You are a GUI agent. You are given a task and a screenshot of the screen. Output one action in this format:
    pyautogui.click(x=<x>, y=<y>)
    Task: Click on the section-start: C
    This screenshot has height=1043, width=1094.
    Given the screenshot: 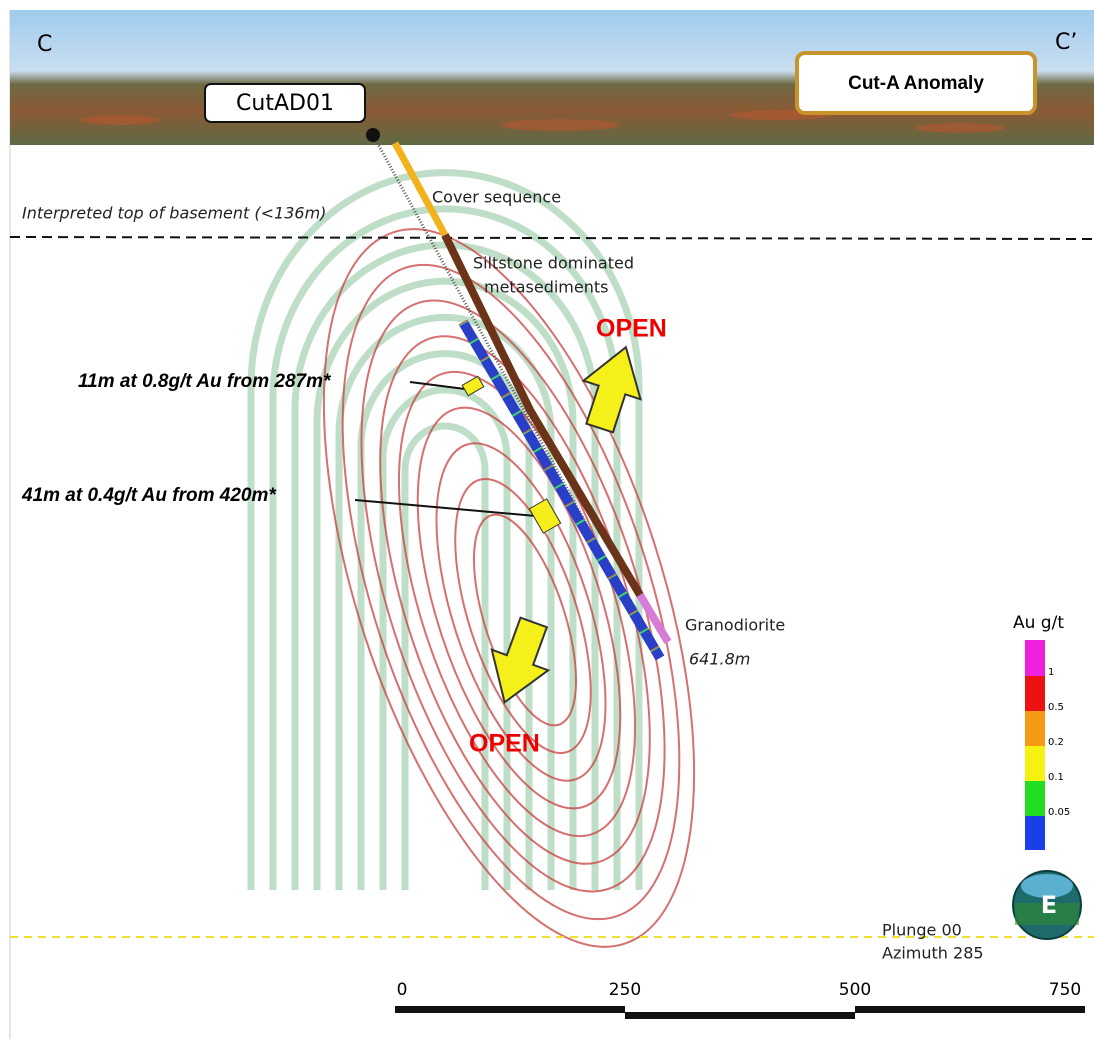 What is the action you would take?
    pyautogui.click(x=44, y=44)
    